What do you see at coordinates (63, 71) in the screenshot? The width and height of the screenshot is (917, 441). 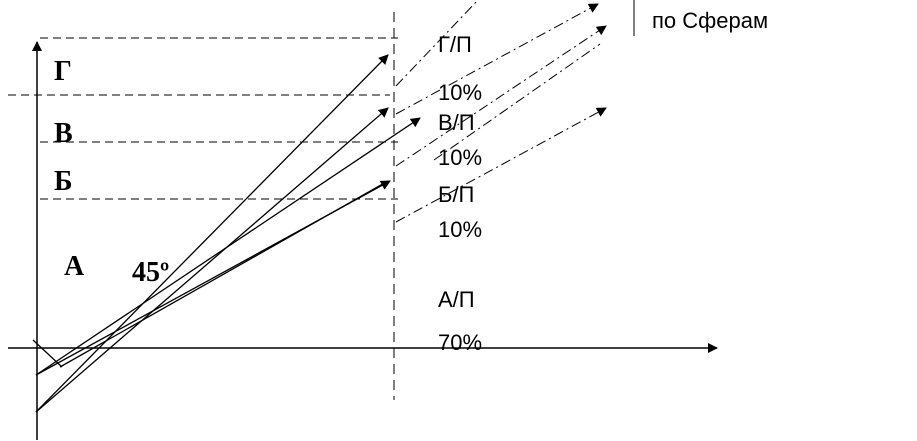 I see `level-letter-g: Г` at bounding box center [63, 71].